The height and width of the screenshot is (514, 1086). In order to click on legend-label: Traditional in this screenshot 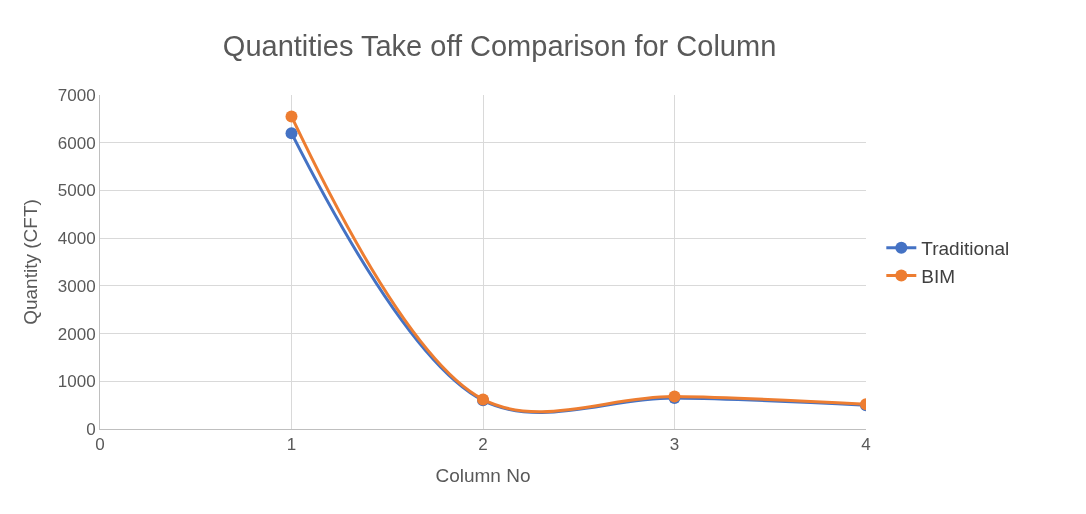, I will do `click(965, 249)`.